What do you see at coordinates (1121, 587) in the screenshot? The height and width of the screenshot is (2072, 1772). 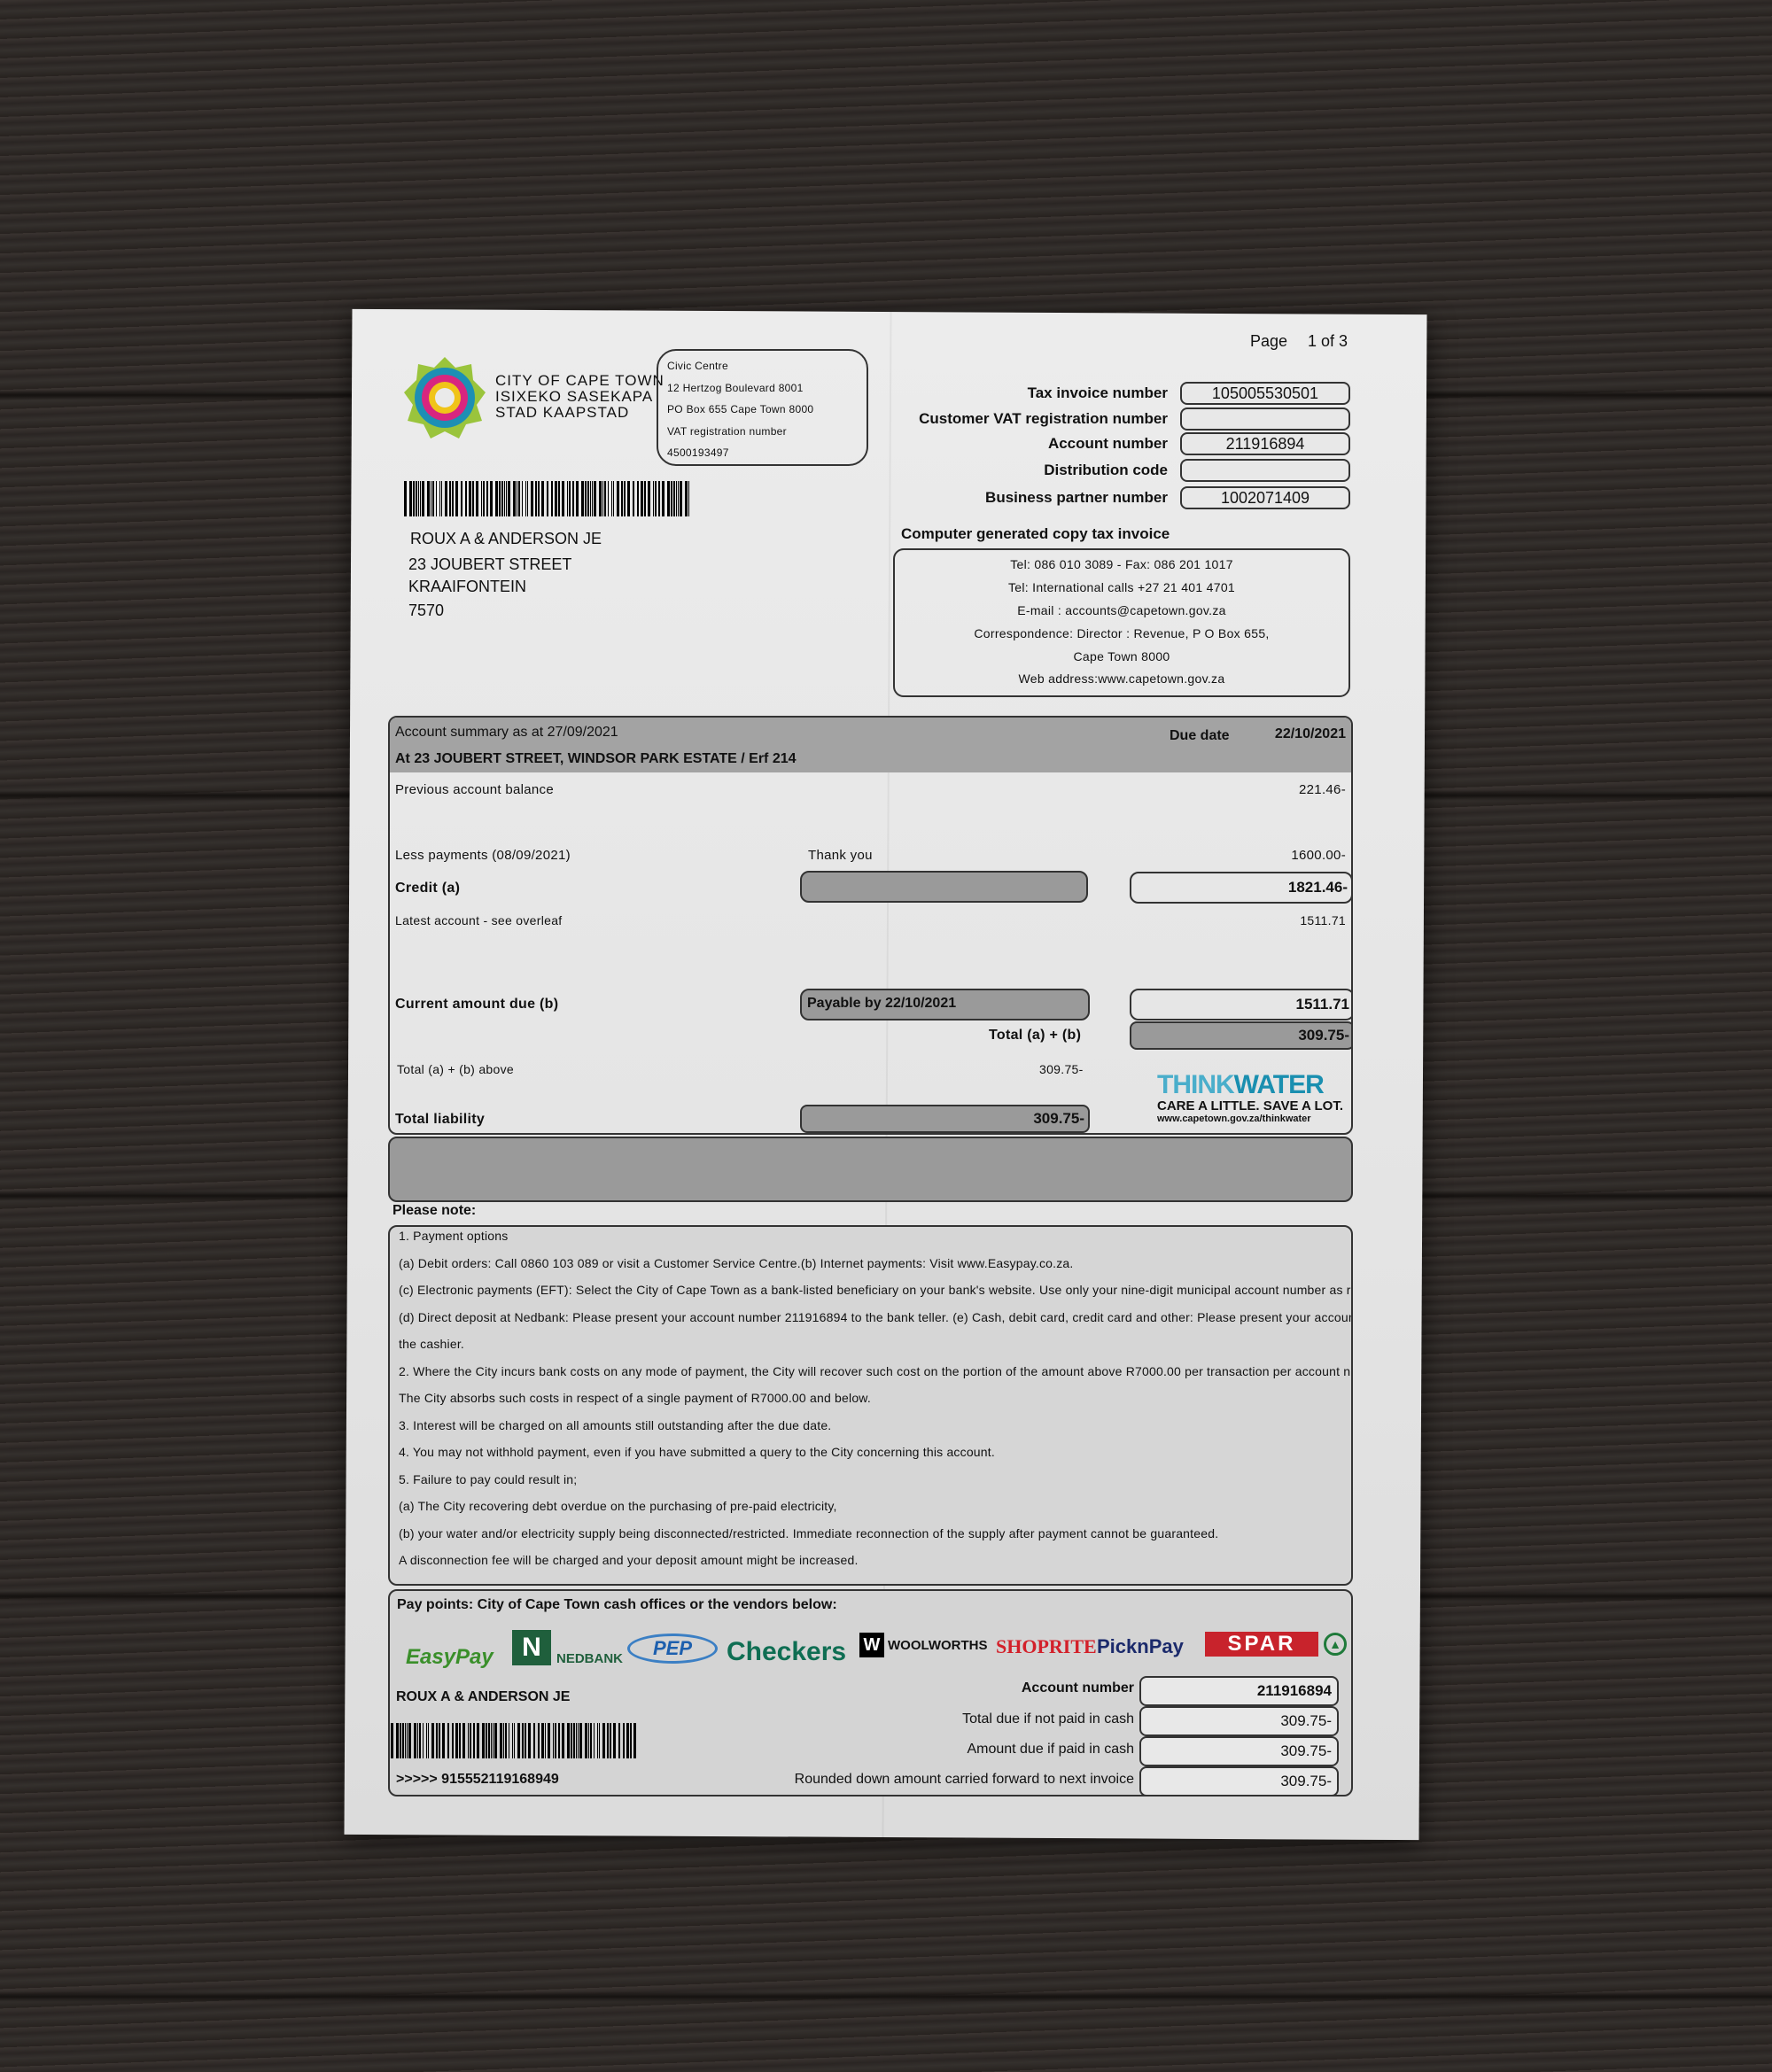 I see `contact-intl: Tel: International calls +27 21 401 4701` at bounding box center [1121, 587].